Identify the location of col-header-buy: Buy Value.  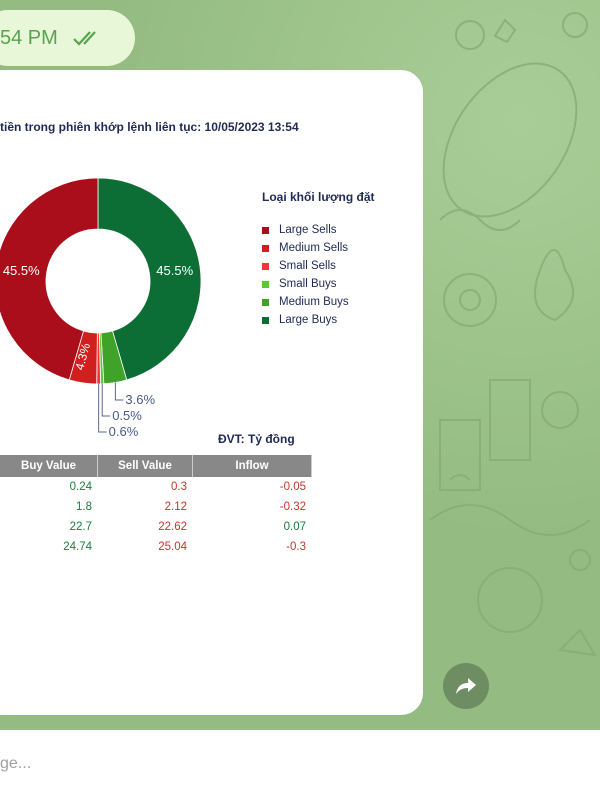
(49, 466).